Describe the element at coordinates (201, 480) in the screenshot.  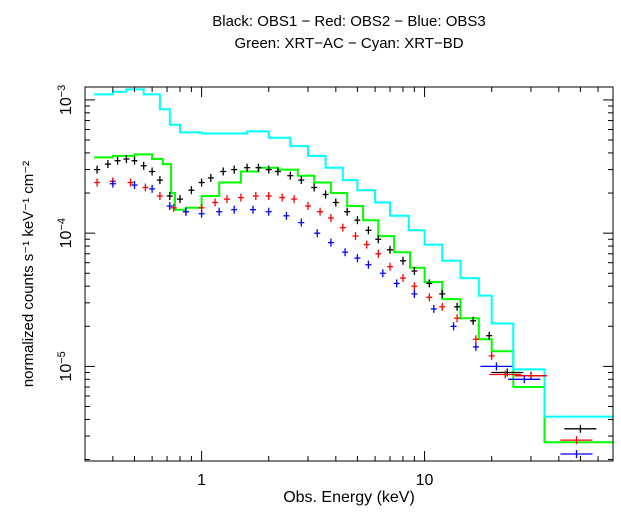
I see `x-tick-label: 1` at that location.